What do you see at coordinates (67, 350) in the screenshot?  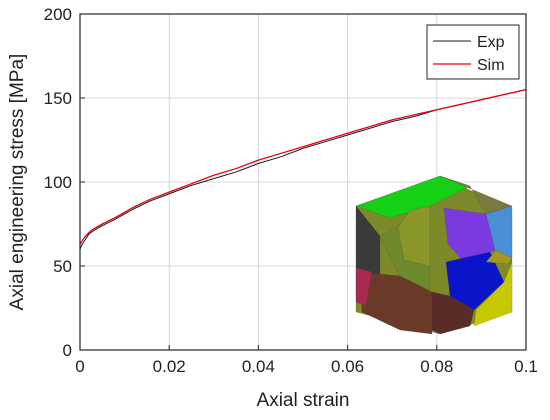 I see `y-tick-label: 0` at bounding box center [67, 350].